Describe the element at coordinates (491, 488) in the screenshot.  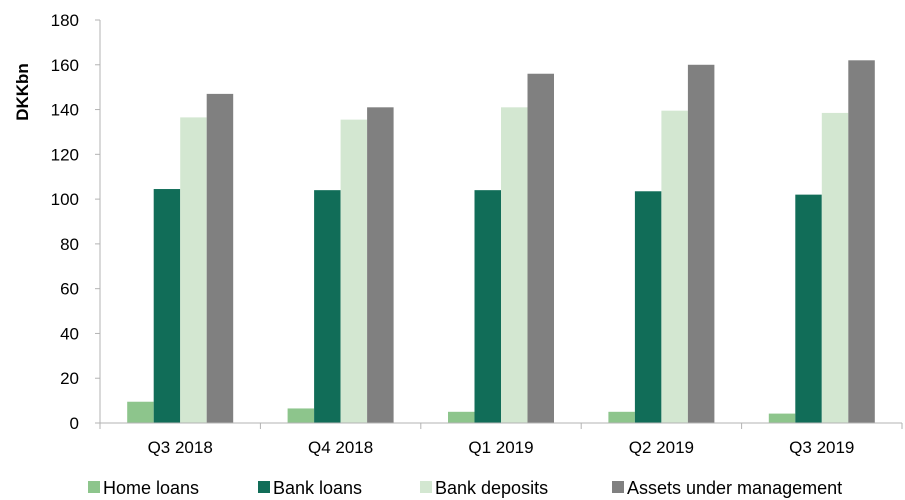
I see `legend-label: Bank deposits` at that location.